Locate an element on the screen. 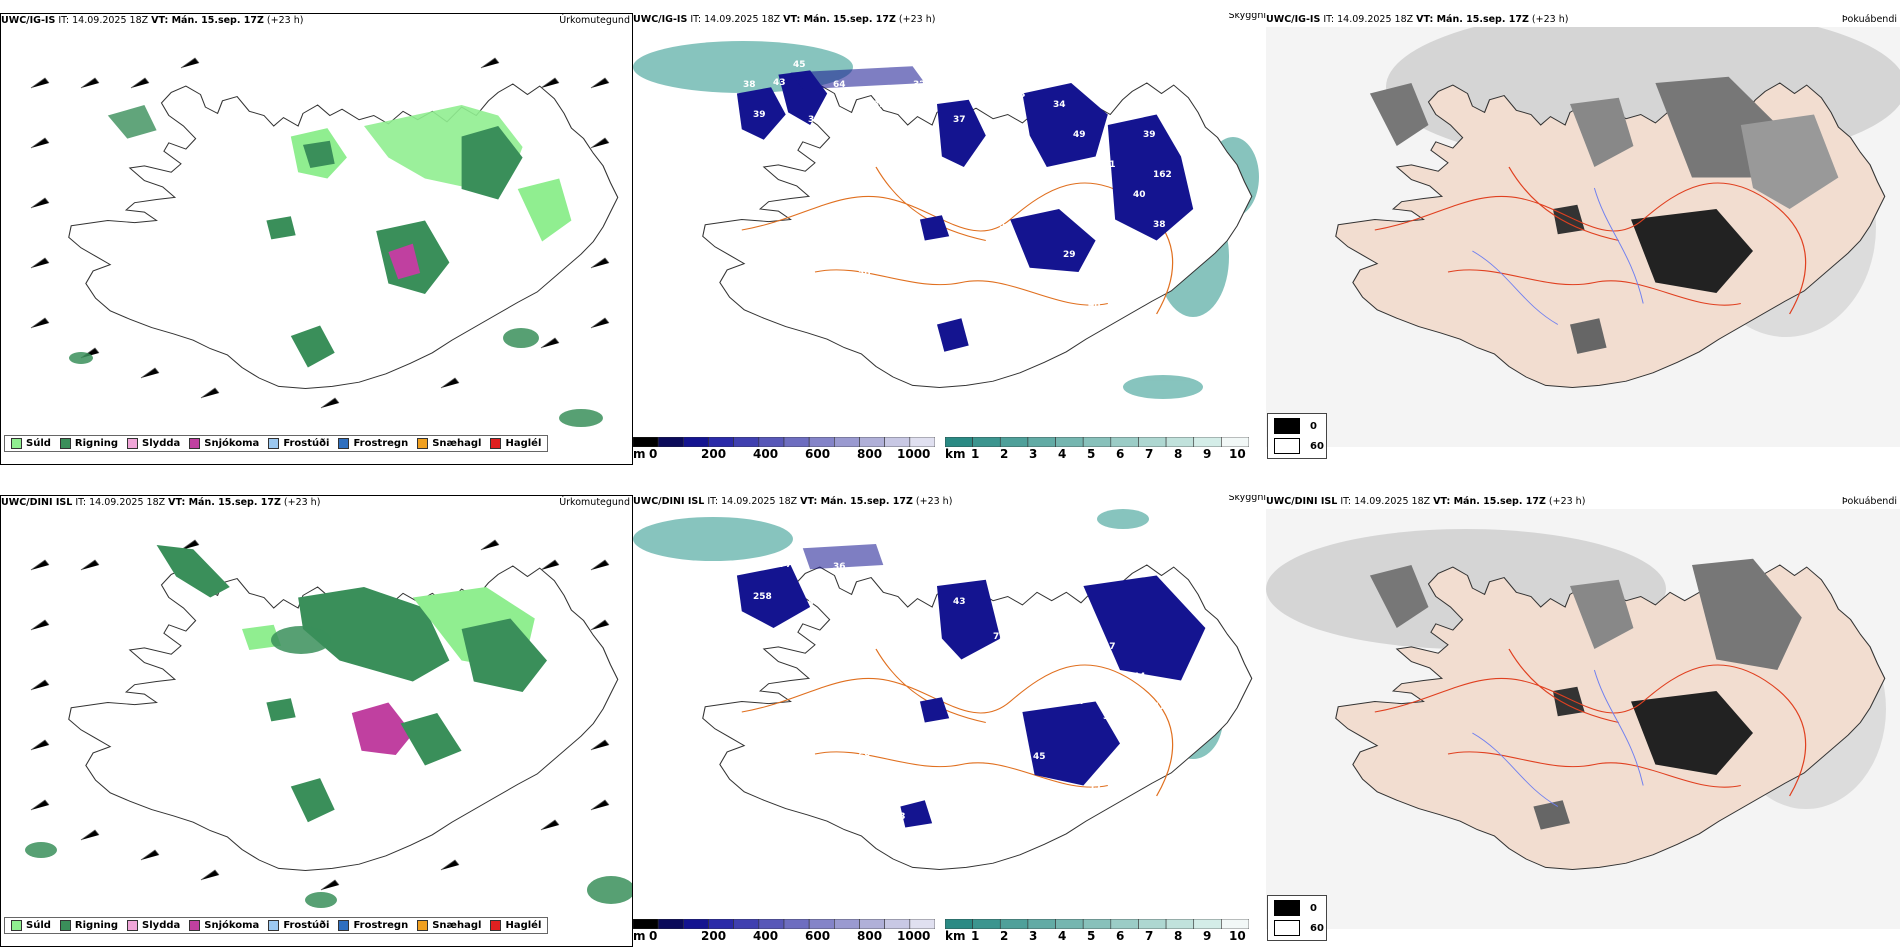  ceiling-height-label: 31 is located at coordinates (1039, 275).